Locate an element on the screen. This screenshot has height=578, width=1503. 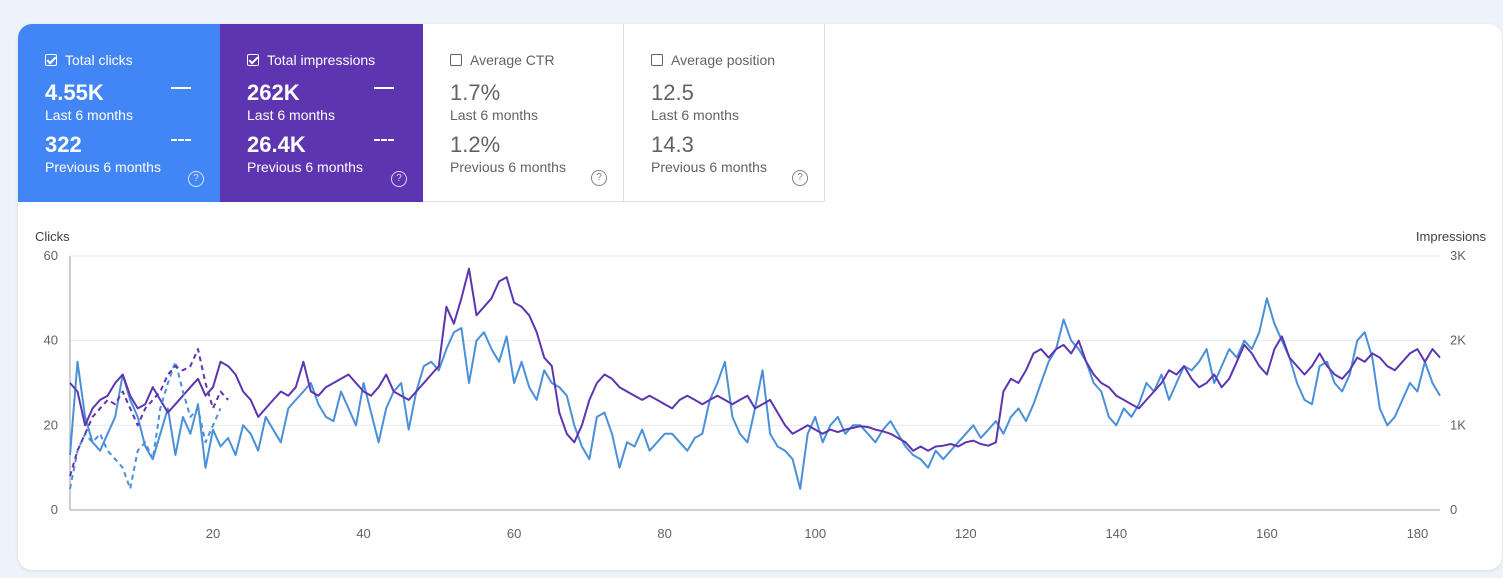
tile-prev-value: 14.3 is located at coordinates (672, 144).